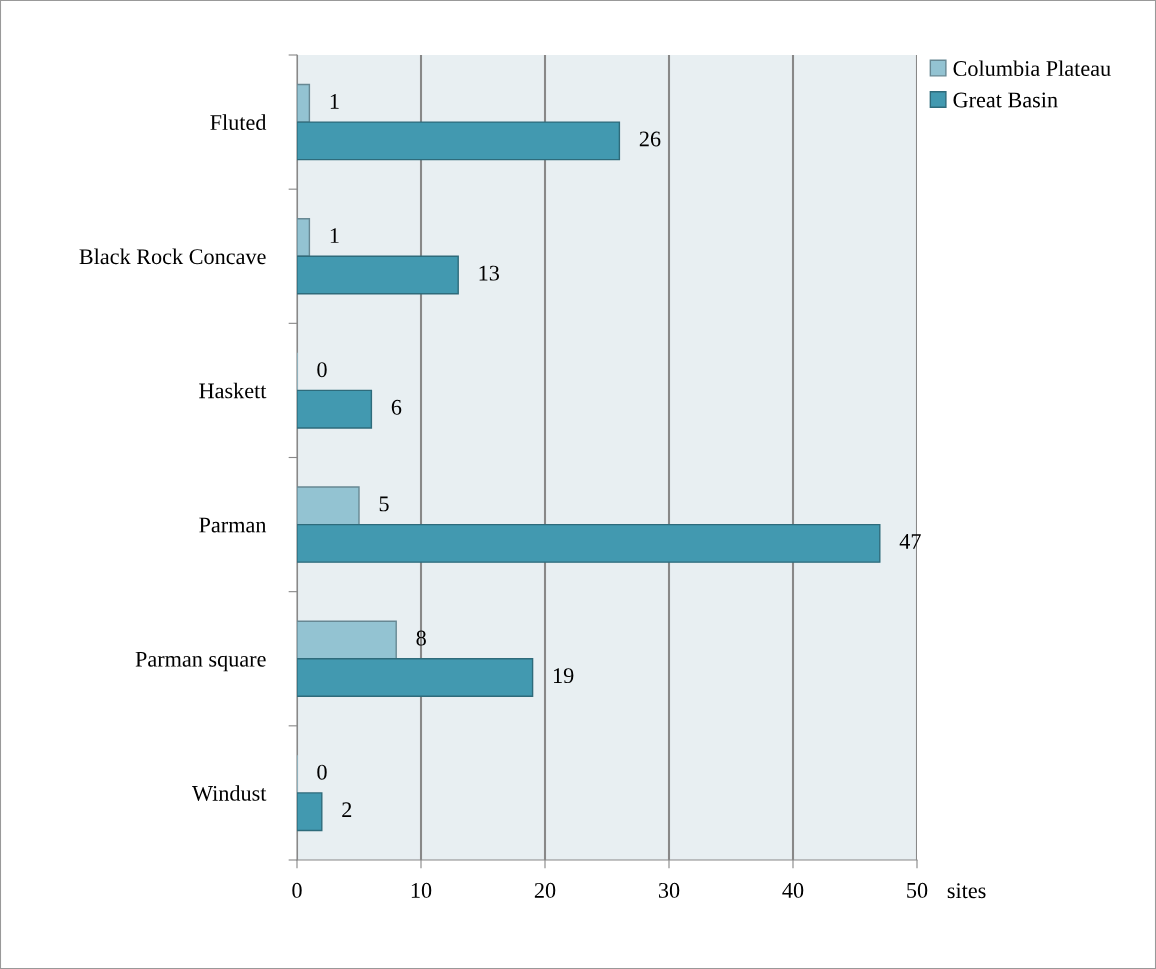 Image resolution: width=1156 pixels, height=969 pixels. What do you see at coordinates (1032, 68) in the screenshot?
I see `legend-label: Columbia Plateau` at bounding box center [1032, 68].